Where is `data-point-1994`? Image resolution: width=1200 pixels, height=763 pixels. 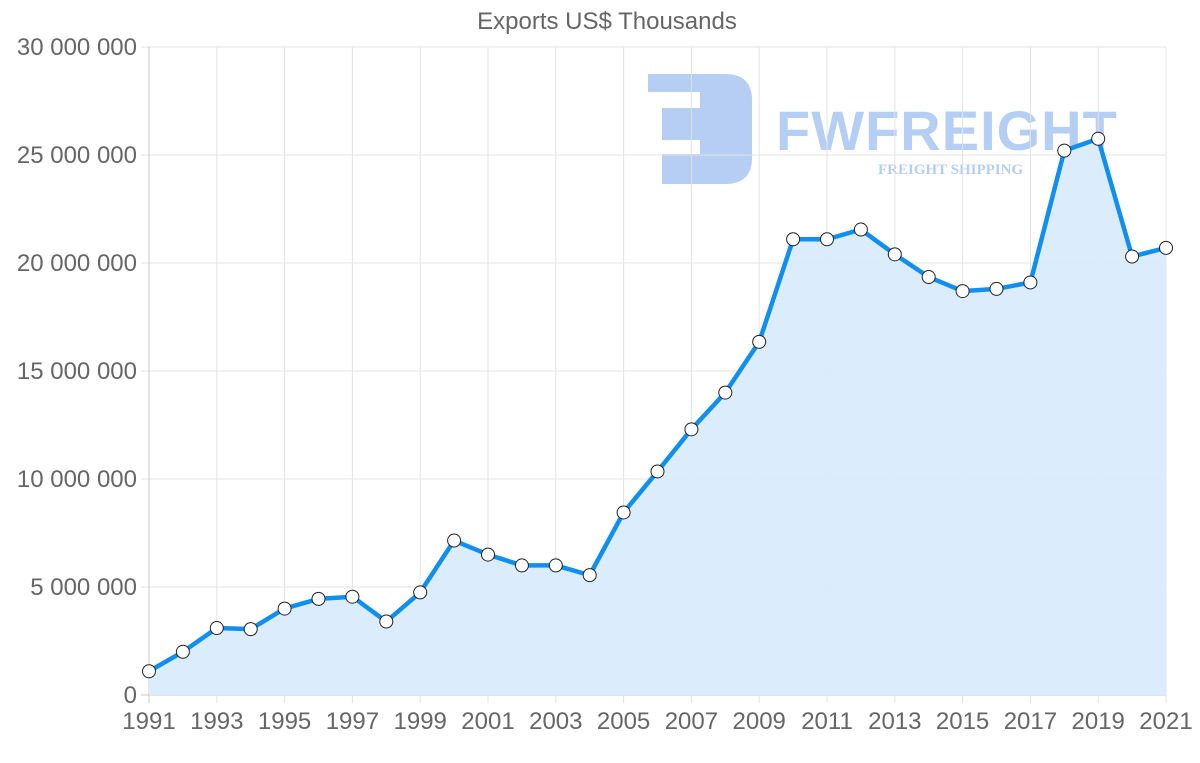 data-point-1994 is located at coordinates (250, 629).